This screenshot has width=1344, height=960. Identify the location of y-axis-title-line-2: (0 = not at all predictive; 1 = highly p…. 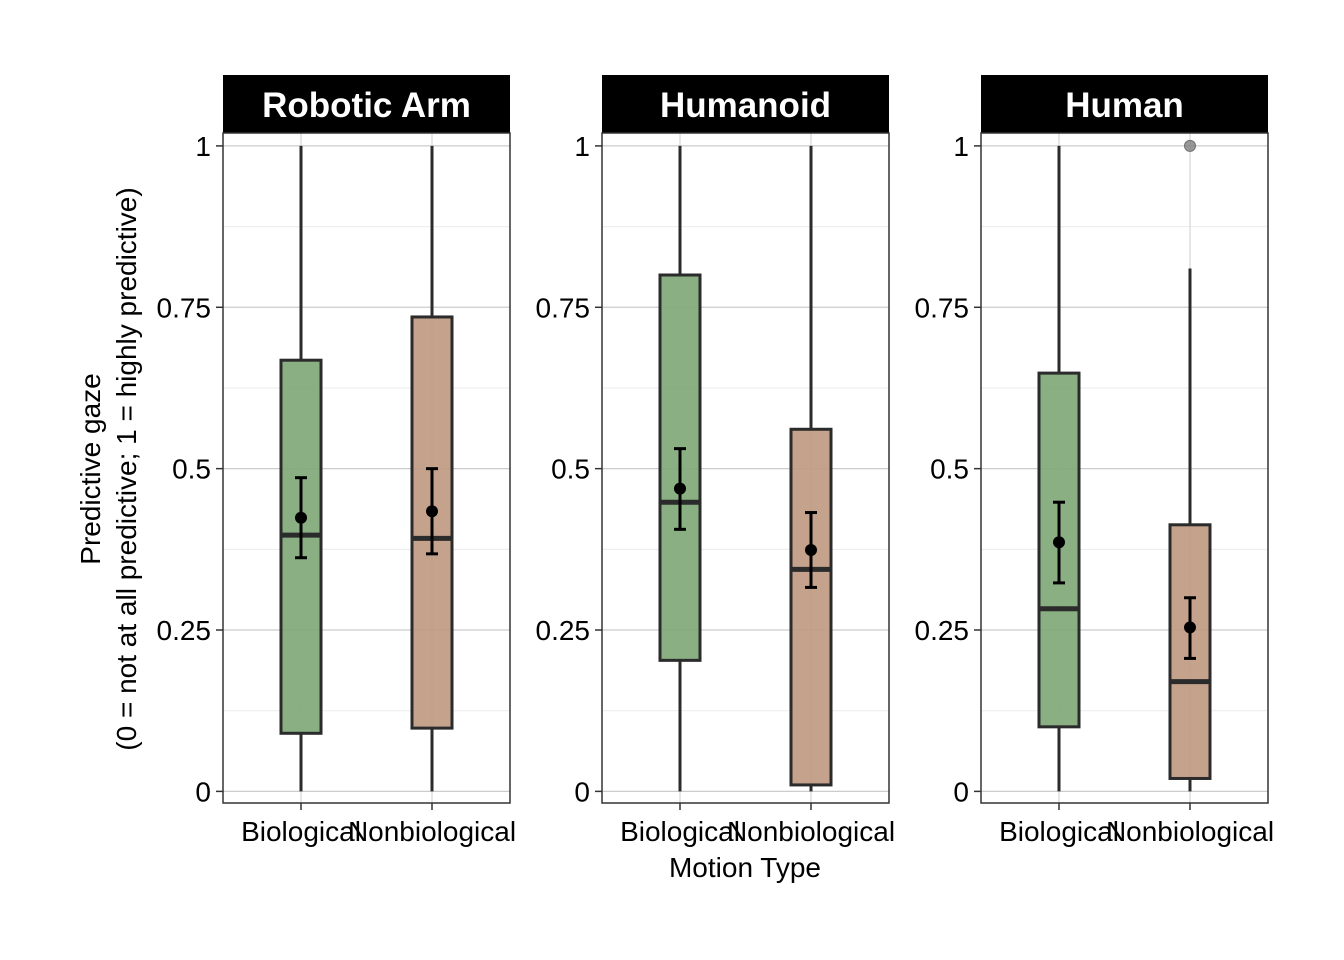
(126, 468).